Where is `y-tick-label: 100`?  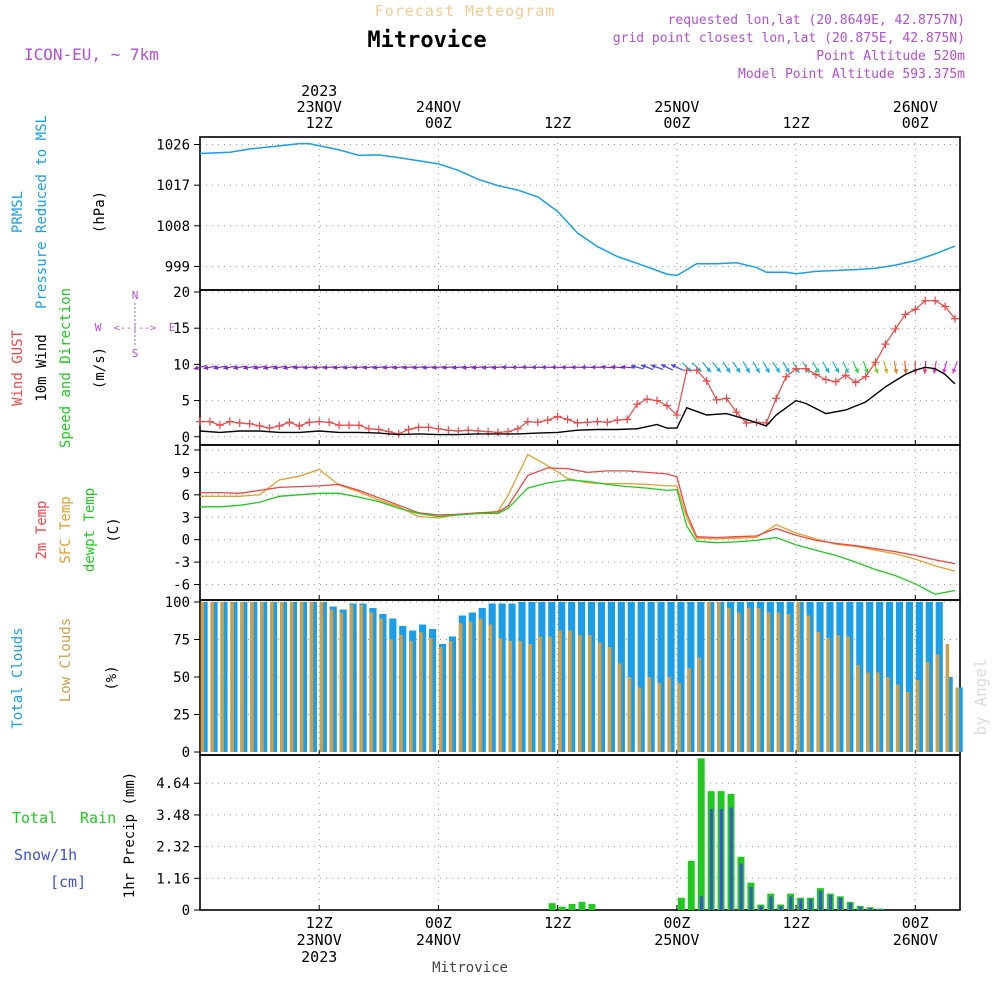 y-tick-label: 100 is located at coordinates (177, 603).